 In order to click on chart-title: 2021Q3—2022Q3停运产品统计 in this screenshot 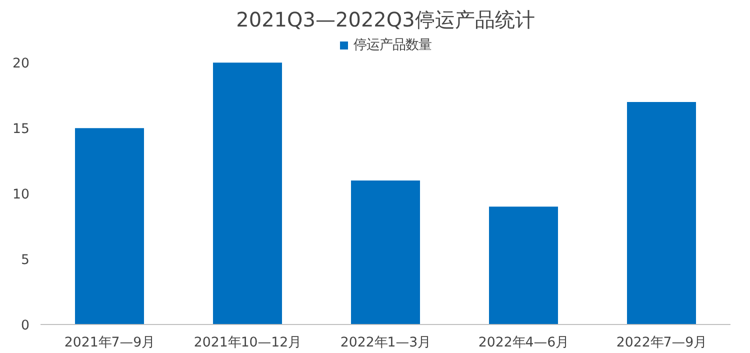, I will do `click(385, 20)`.